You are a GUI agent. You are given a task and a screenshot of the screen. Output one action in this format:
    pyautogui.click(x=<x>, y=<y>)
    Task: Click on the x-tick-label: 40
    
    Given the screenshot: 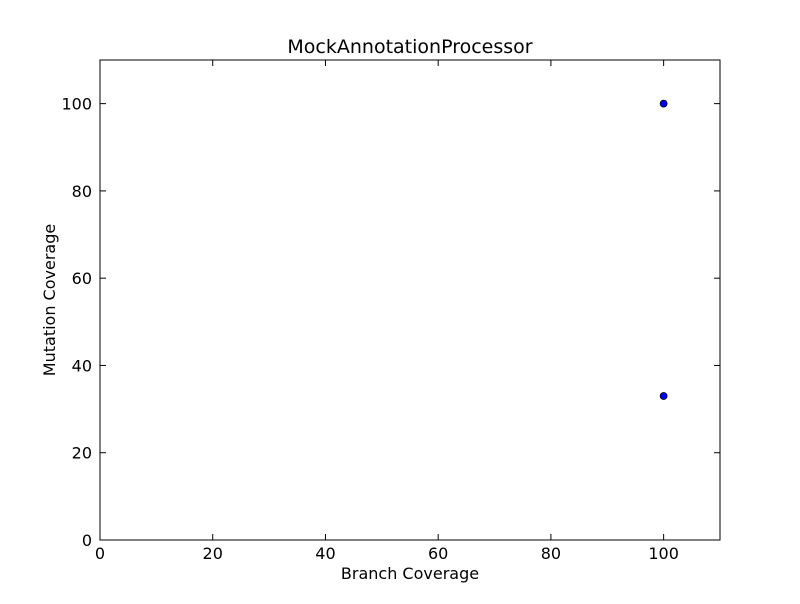 What is the action you would take?
    pyautogui.click(x=325, y=553)
    